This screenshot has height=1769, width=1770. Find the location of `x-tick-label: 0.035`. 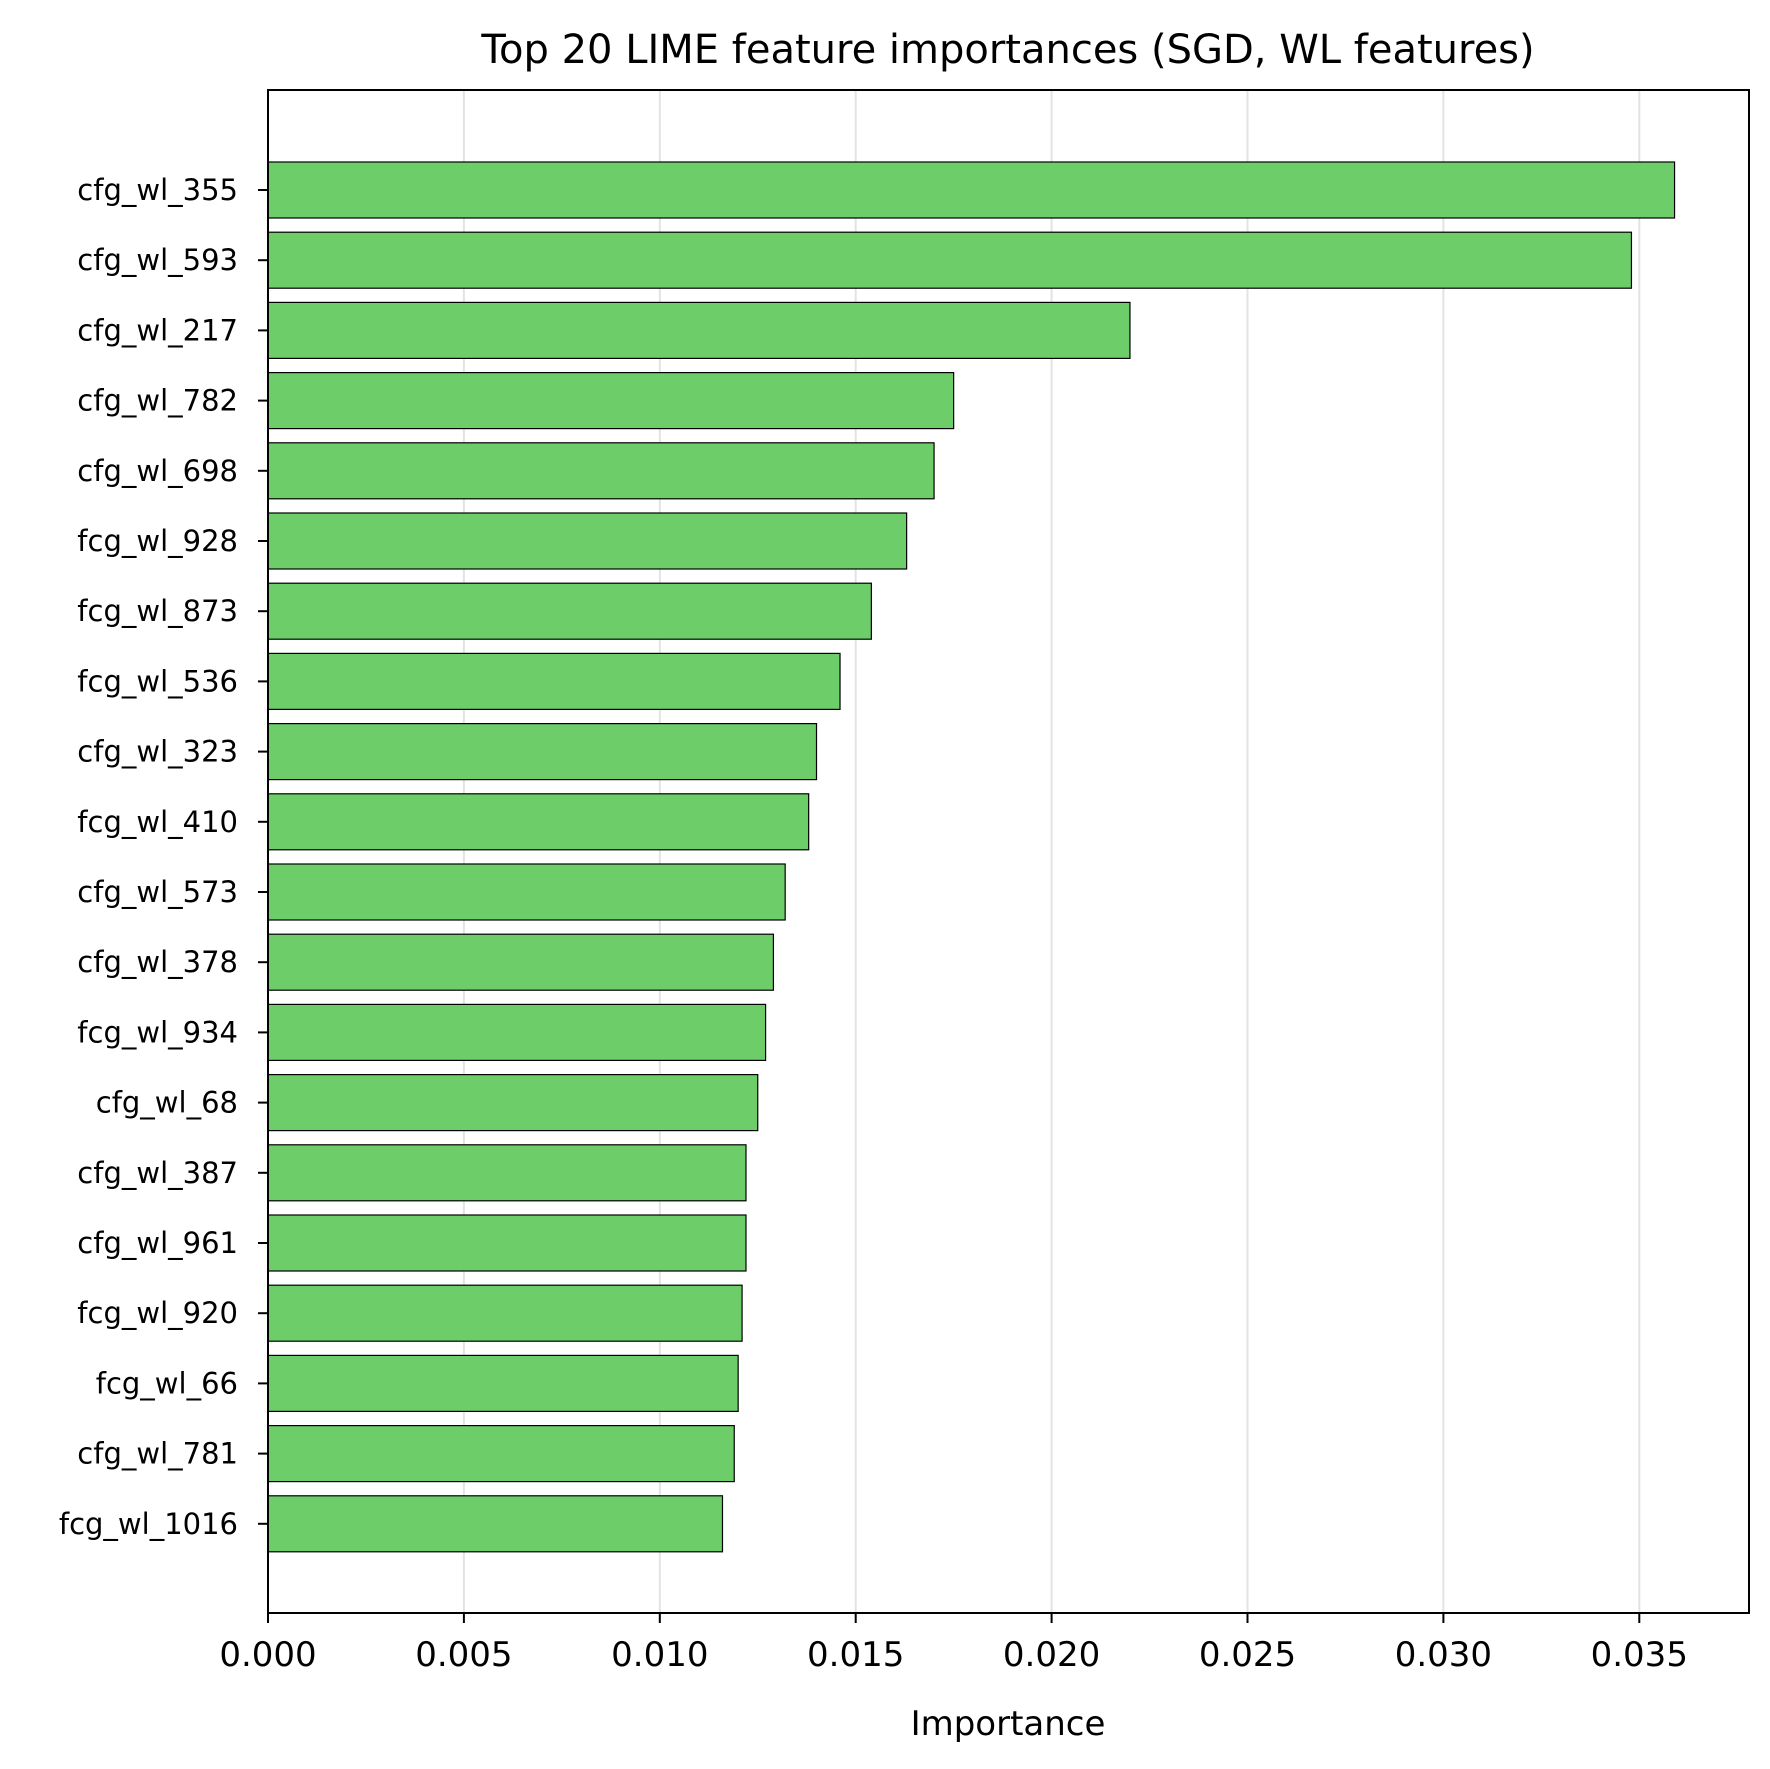

x-tick-label: 0.035 is located at coordinates (1639, 1655).